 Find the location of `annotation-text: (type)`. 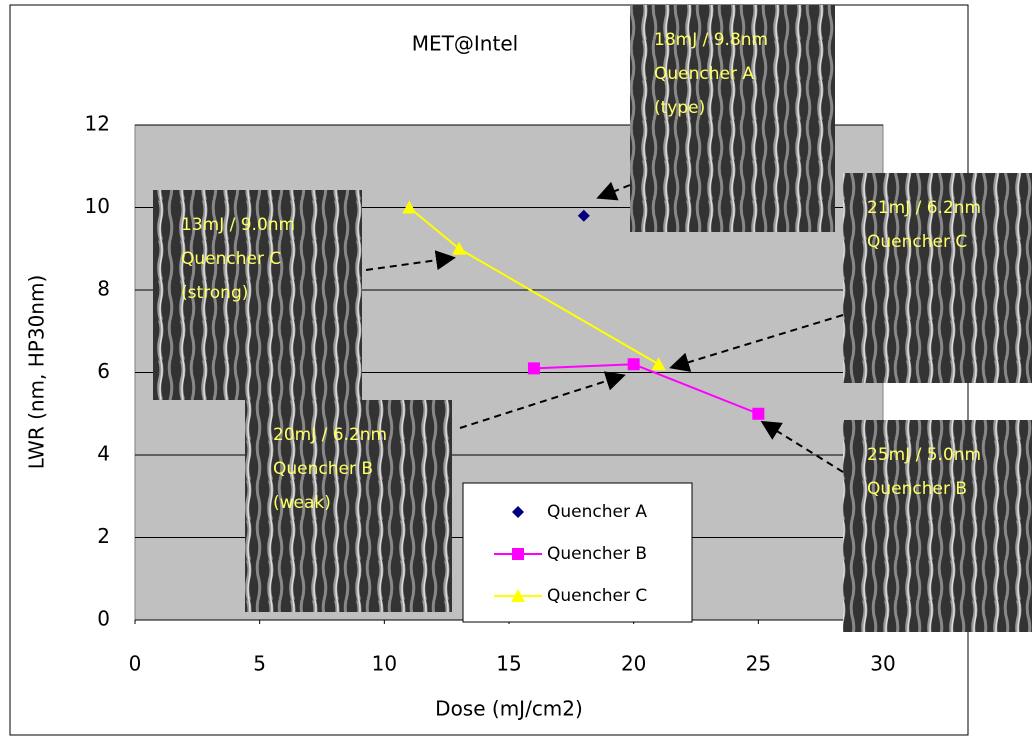

annotation-text: (type) is located at coordinates (679, 108).